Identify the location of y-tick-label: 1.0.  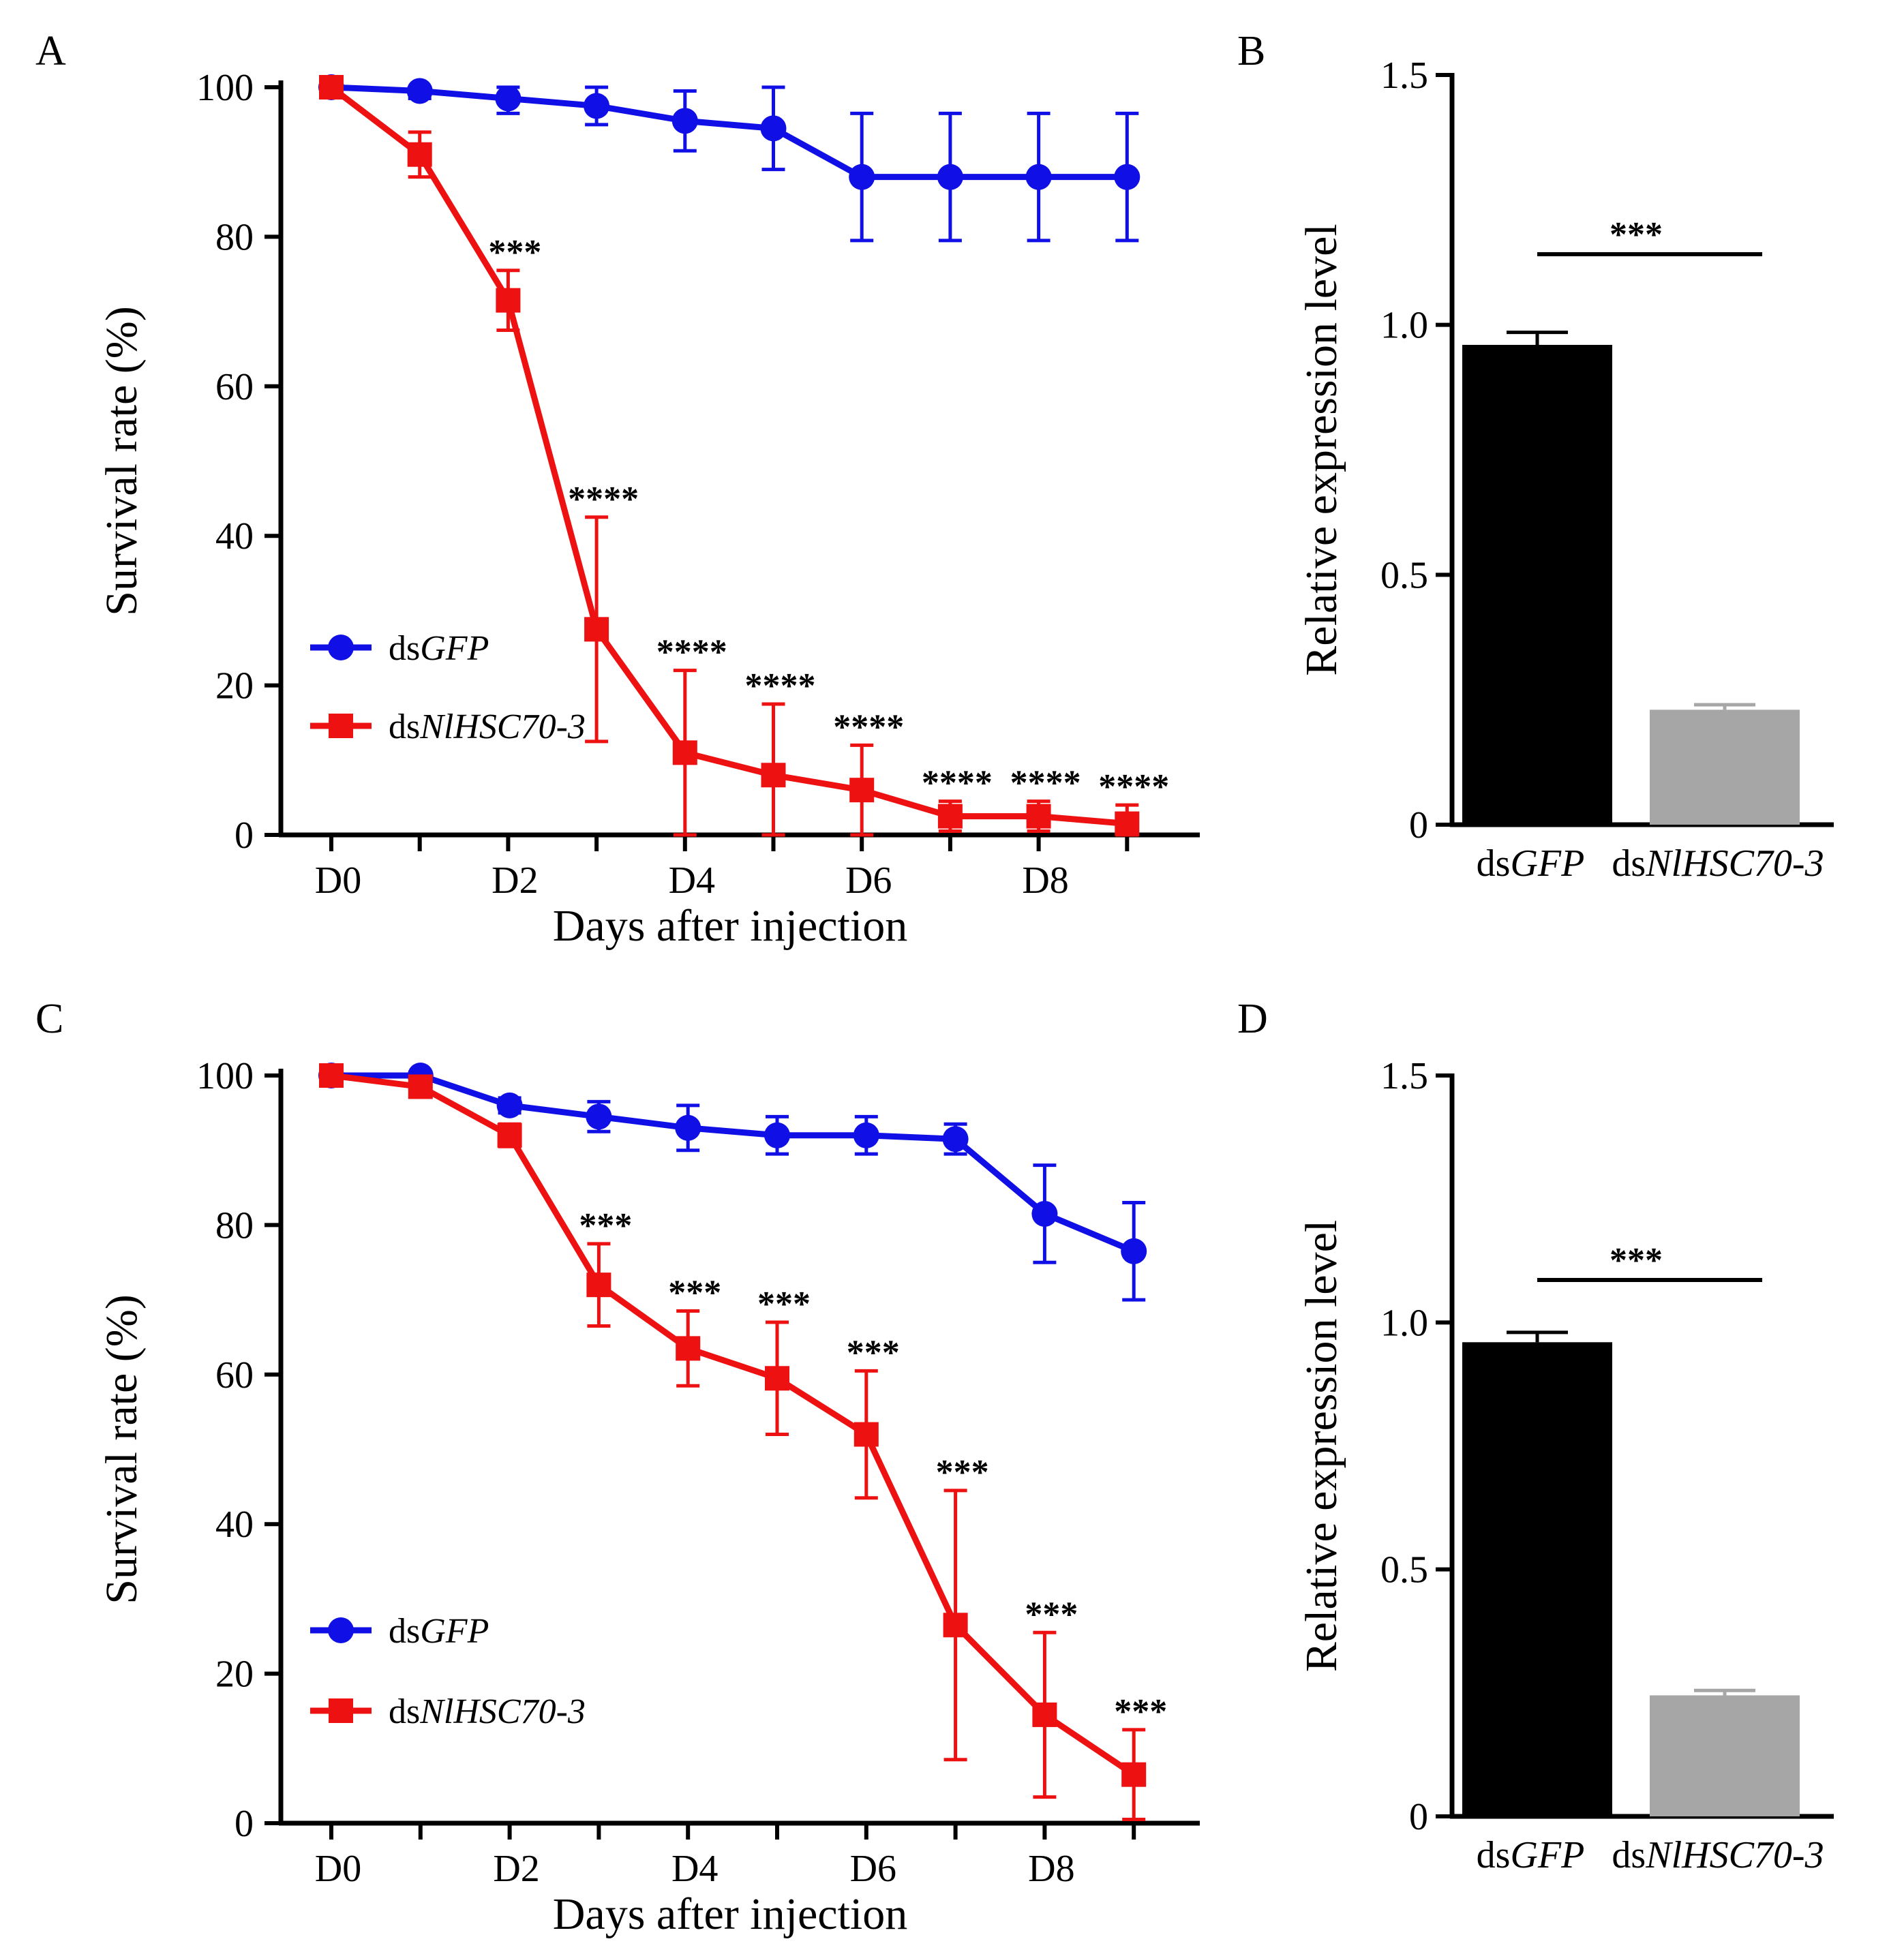
(1404, 326).